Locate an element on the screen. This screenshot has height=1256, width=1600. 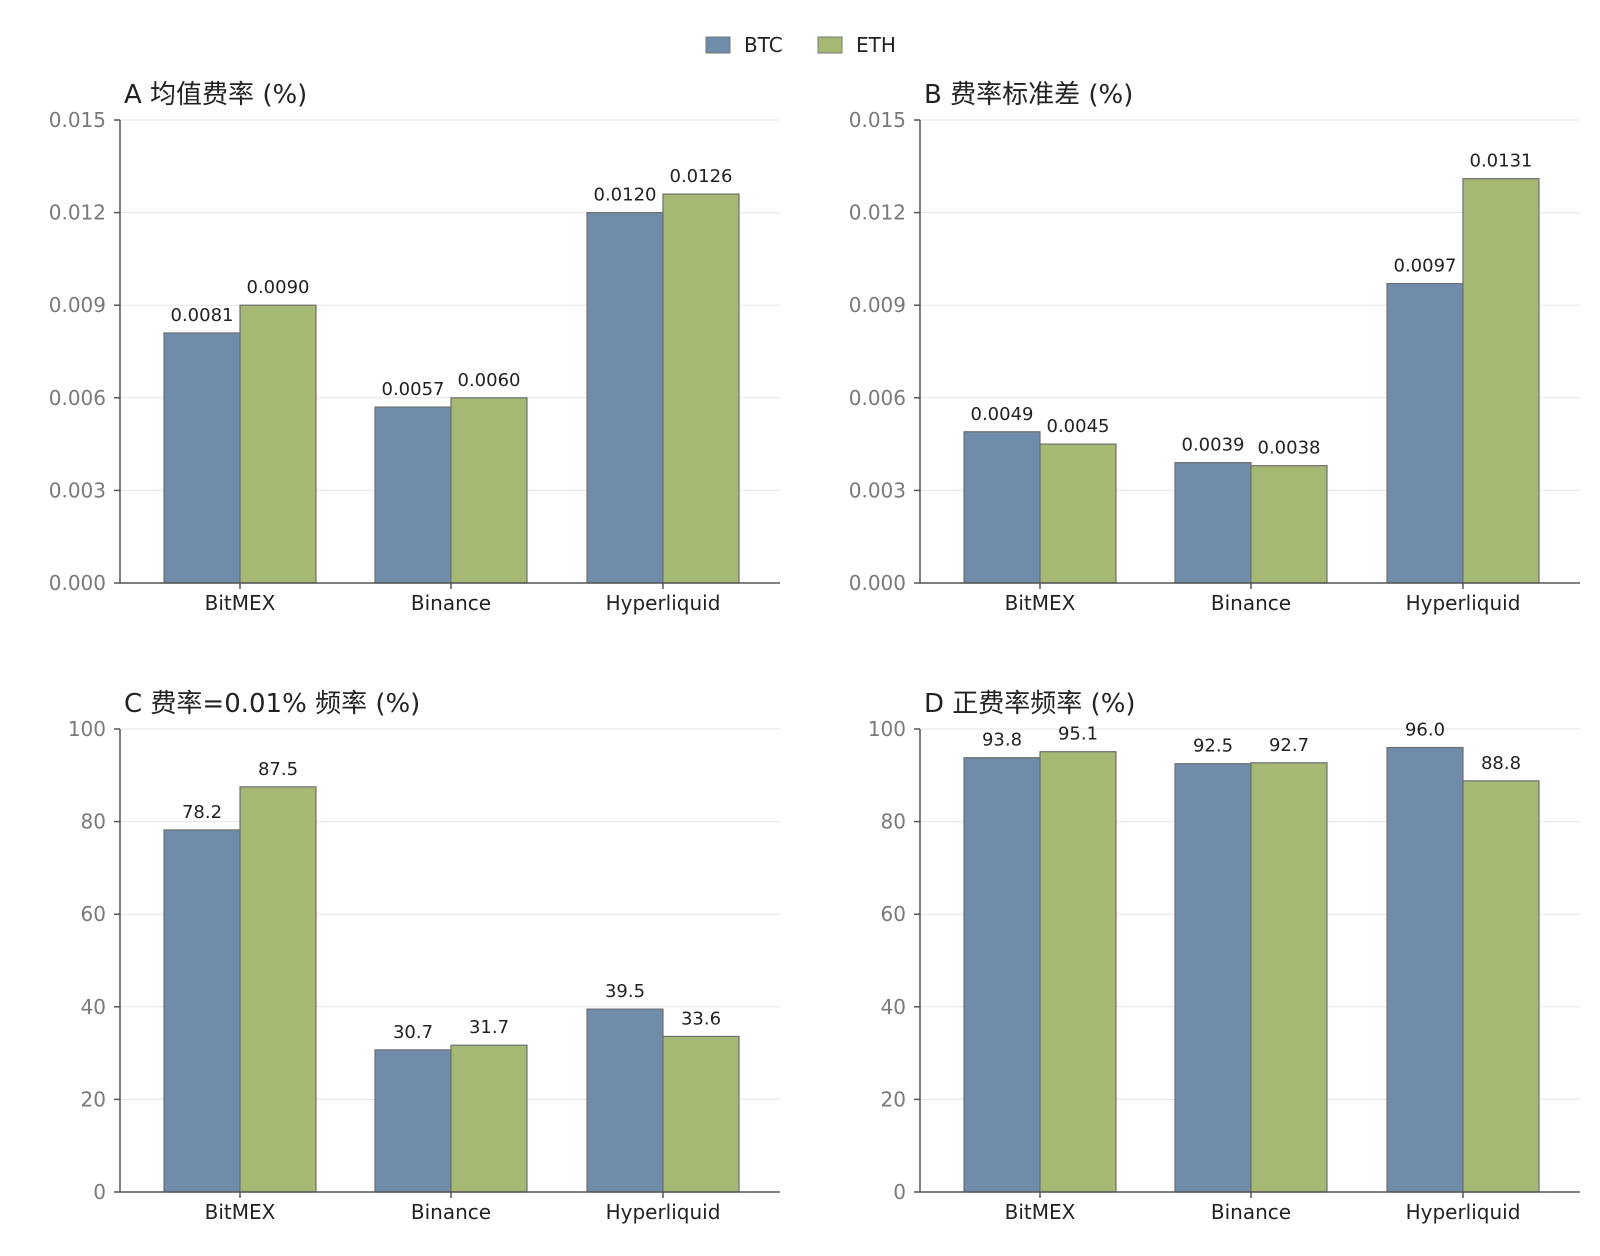
data-label: 0.0097 is located at coordinates (1425, 266).